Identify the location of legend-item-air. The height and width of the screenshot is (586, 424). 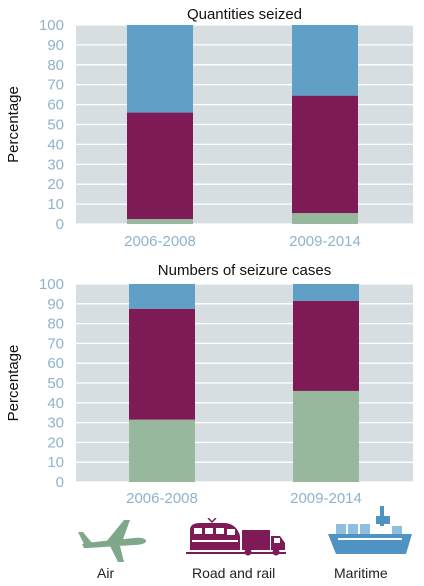
(112, 541).